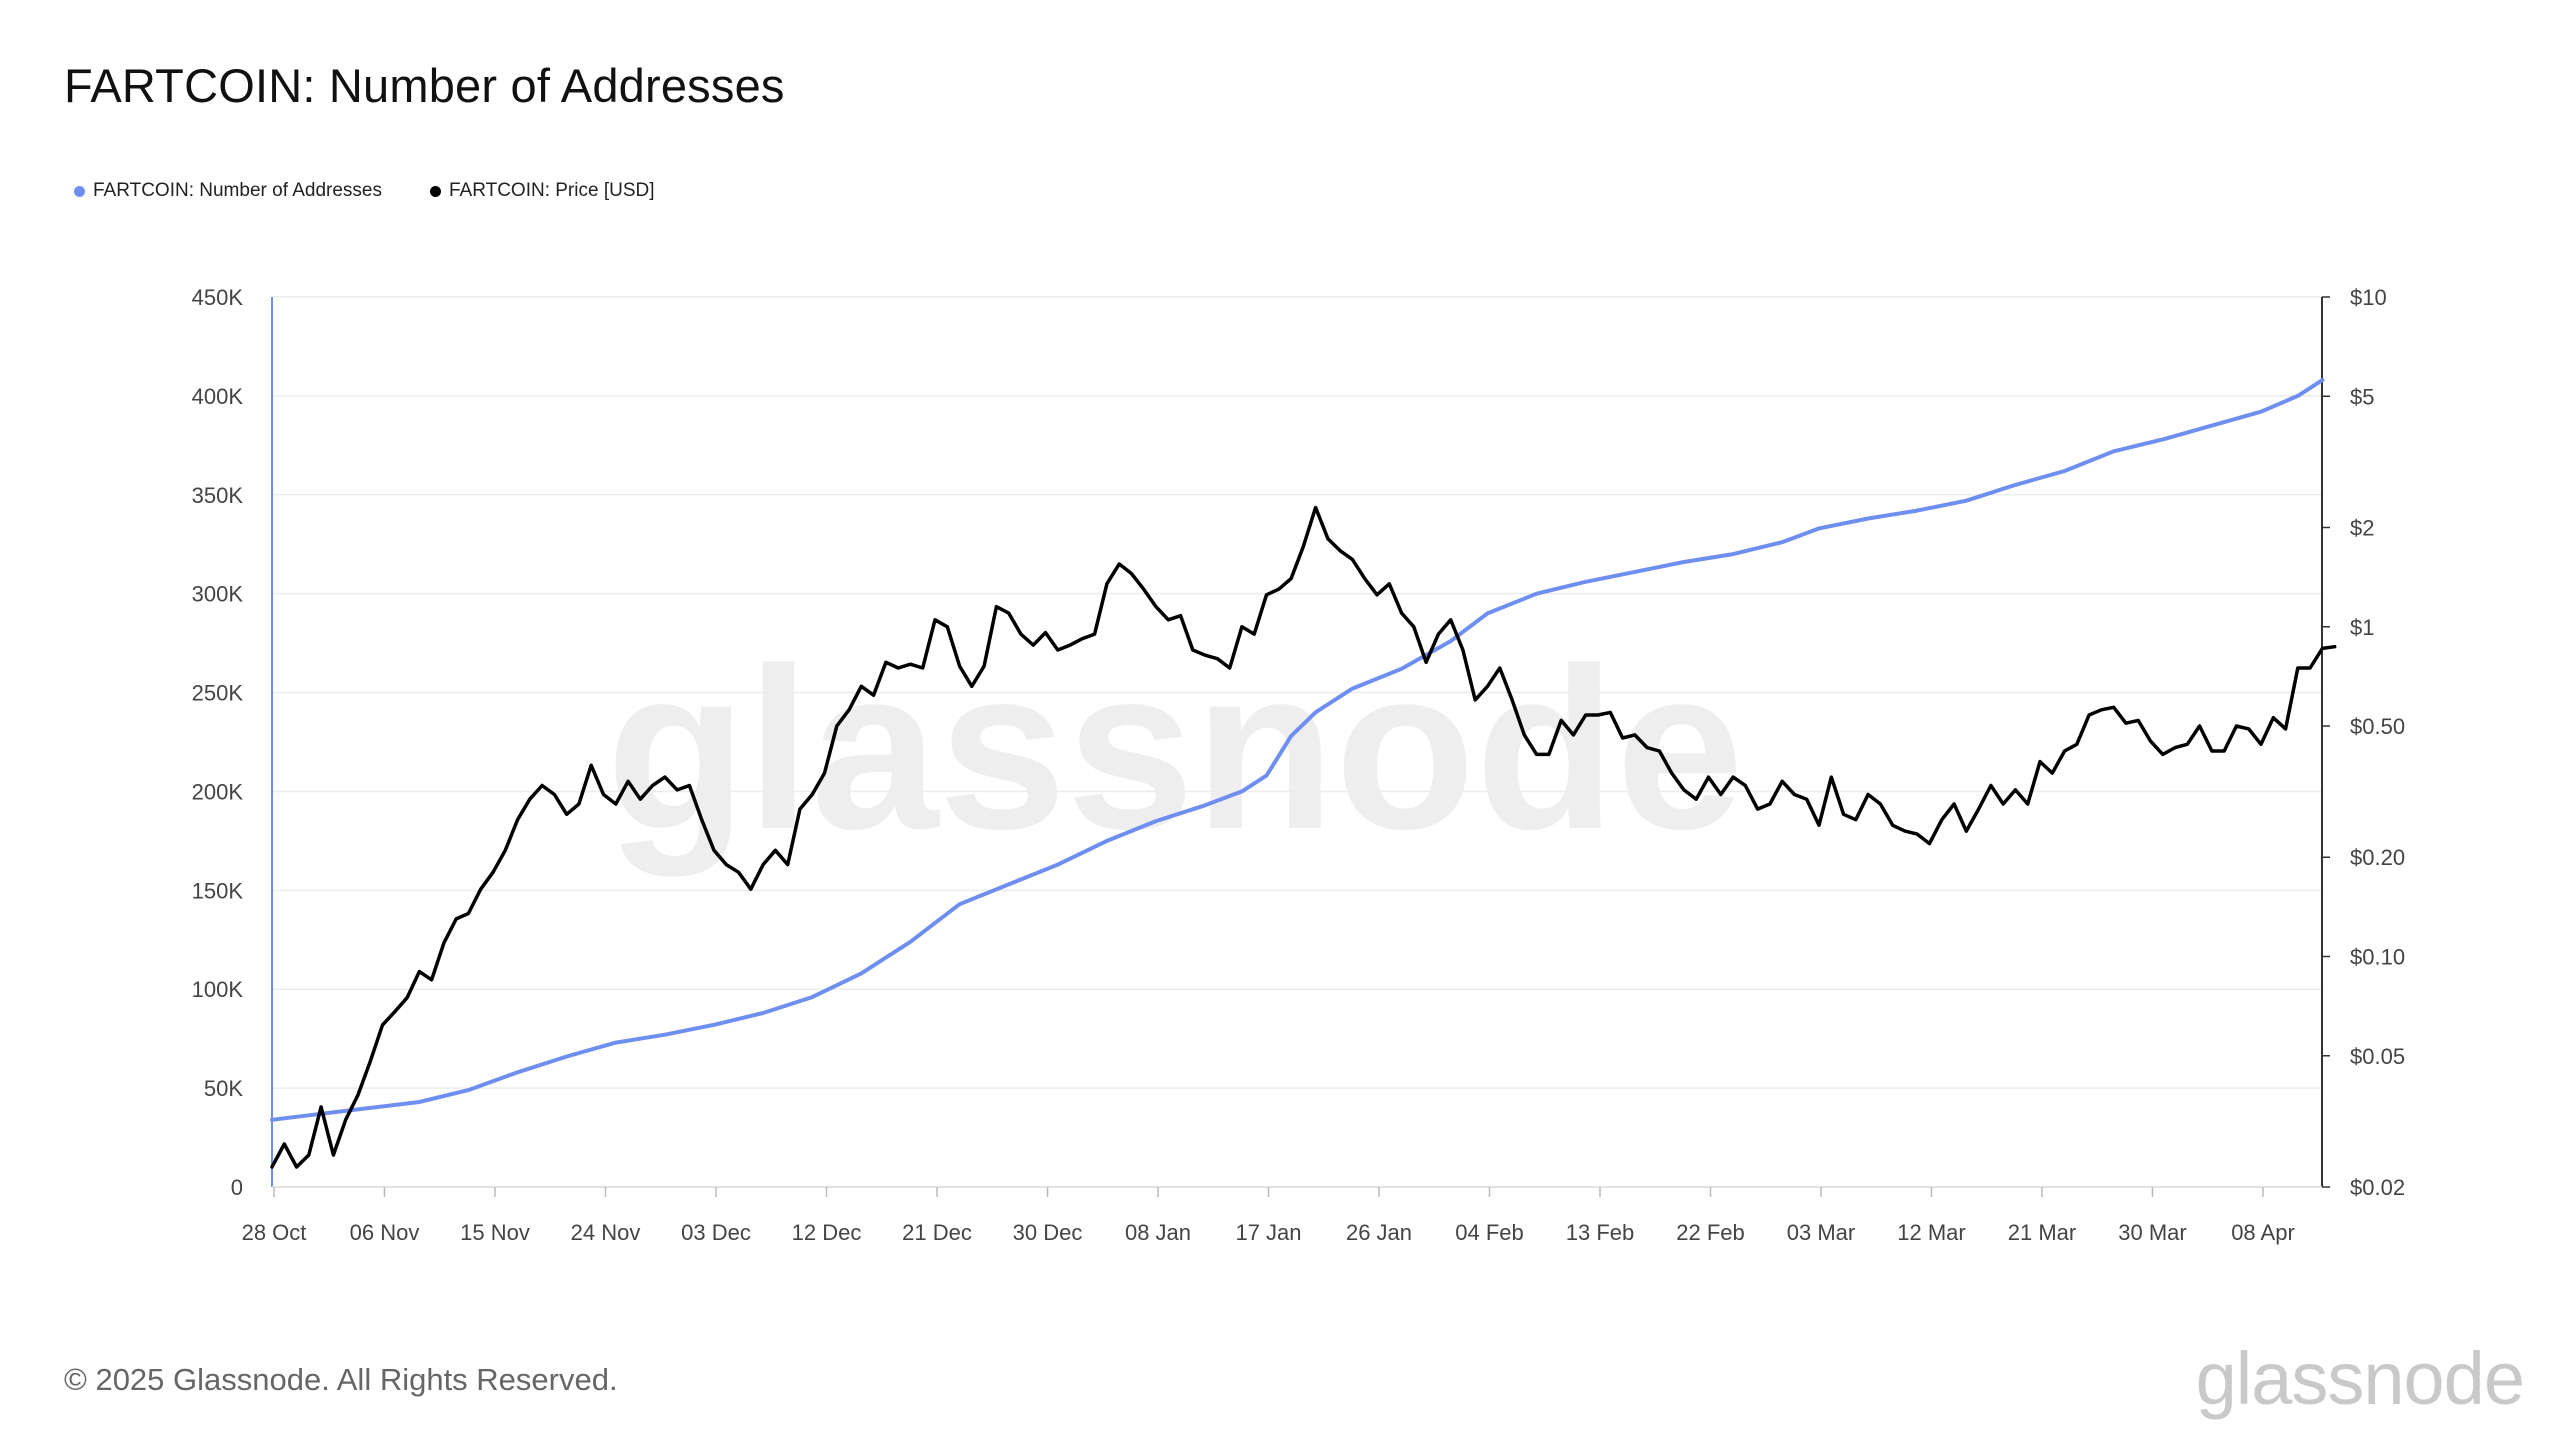 This screenshot has height=1440, width=2560. I want to click on legend-item-price: FARTCOIN: Price [USD], so click(542, 191).